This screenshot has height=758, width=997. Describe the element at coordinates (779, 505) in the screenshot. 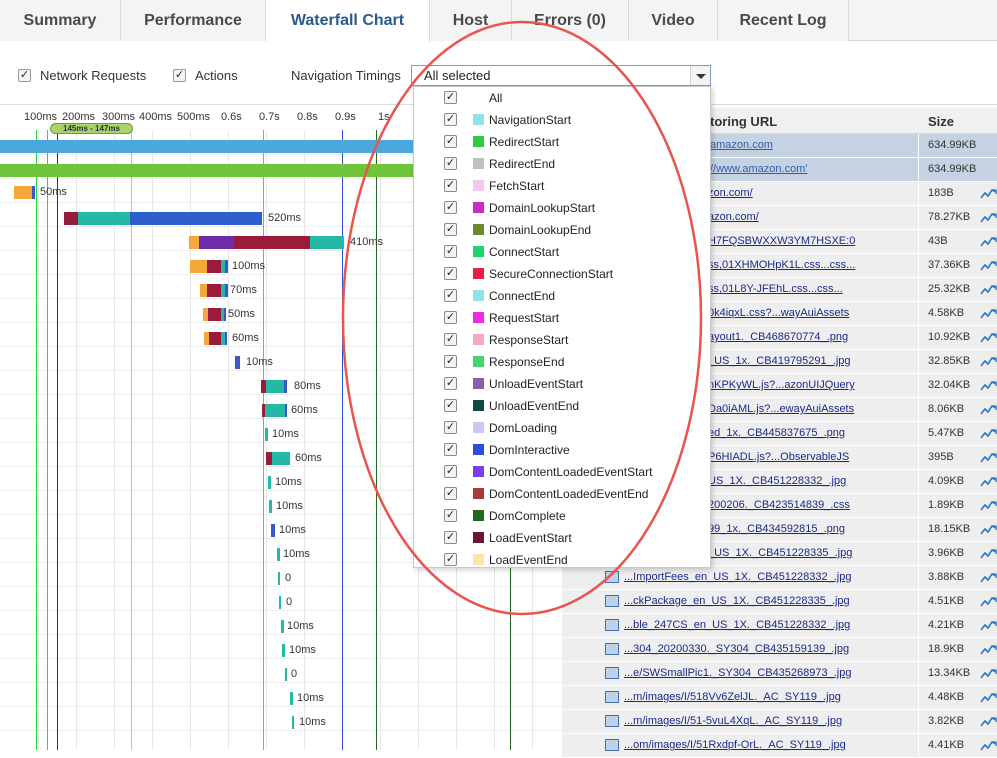

I see `url-link: 200206._CB423514839_.css` at that location.